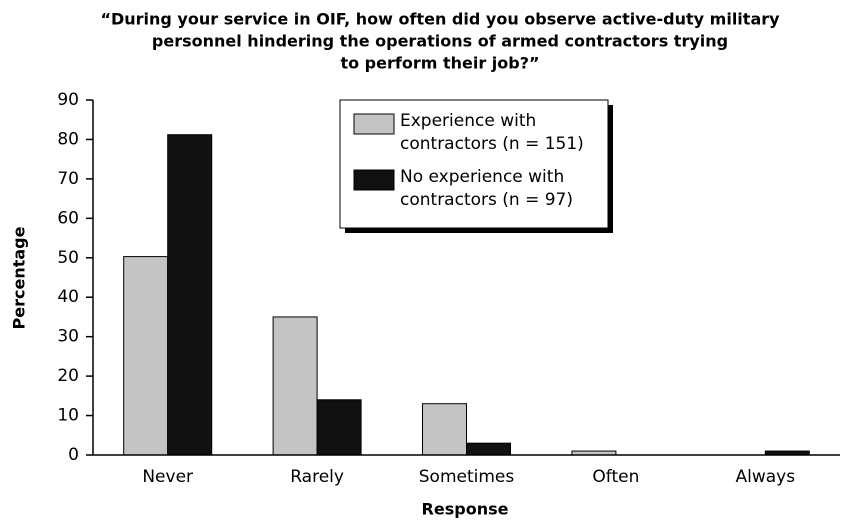 Image resolution: width=850 pixels, height=525 pixels. I want to click on y-tick-label: 80, so click(68, 139).